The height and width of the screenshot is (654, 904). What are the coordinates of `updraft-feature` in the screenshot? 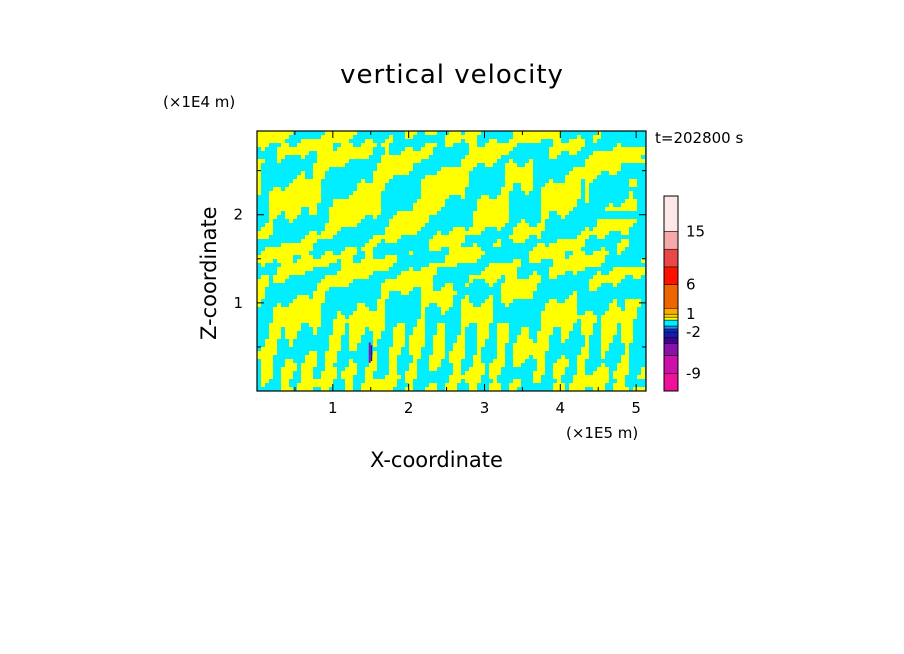 It's located at (369, 352).